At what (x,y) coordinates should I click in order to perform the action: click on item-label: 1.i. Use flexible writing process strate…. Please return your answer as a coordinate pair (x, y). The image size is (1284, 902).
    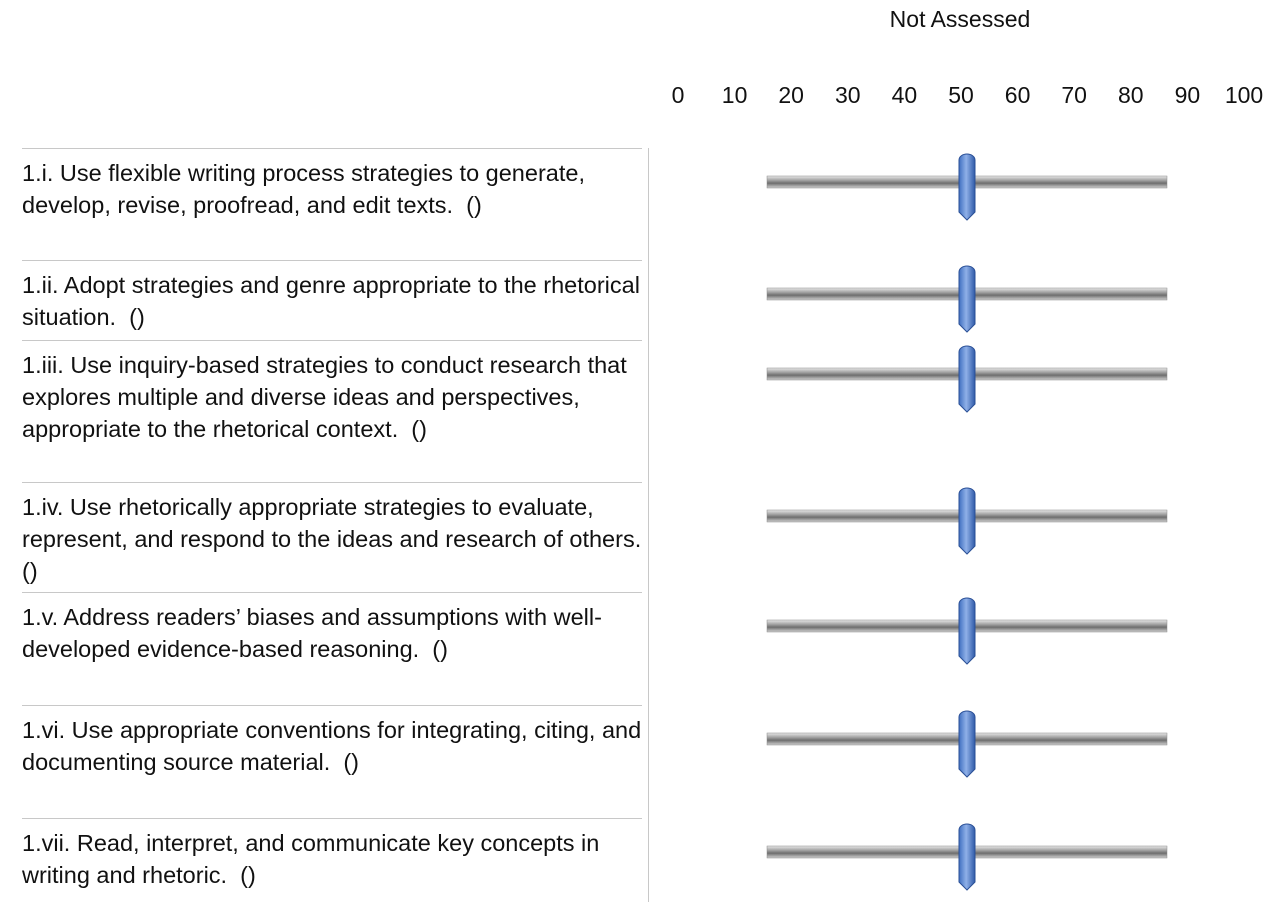
    Looking at the image, I should click on (332, 204).